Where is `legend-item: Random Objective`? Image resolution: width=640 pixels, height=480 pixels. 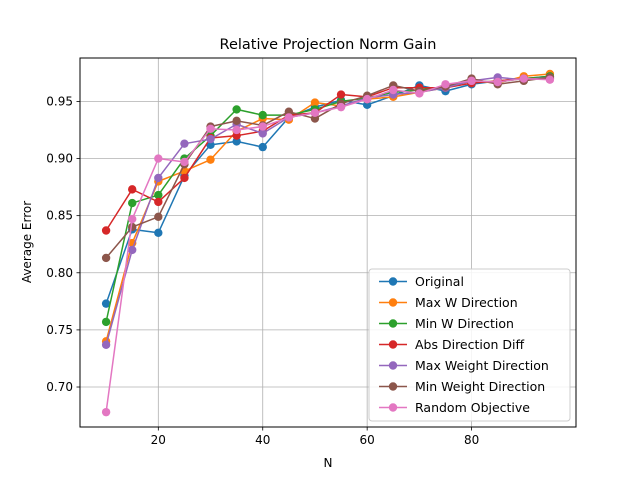 legend-item: Random Objective is located at coordinates (454, 407).